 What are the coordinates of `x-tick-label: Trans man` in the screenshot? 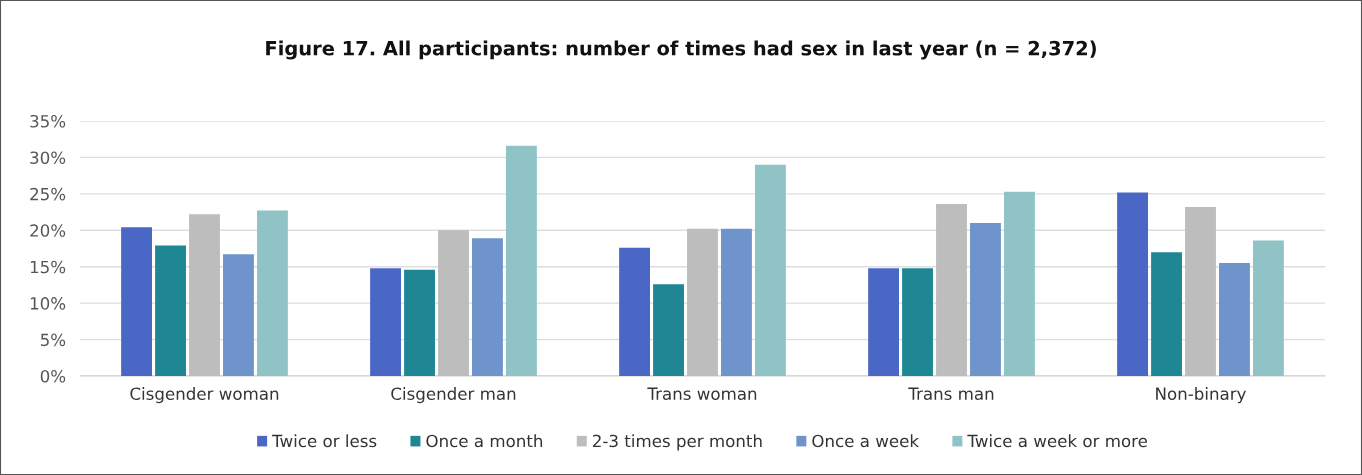 It's located at (951, 394).